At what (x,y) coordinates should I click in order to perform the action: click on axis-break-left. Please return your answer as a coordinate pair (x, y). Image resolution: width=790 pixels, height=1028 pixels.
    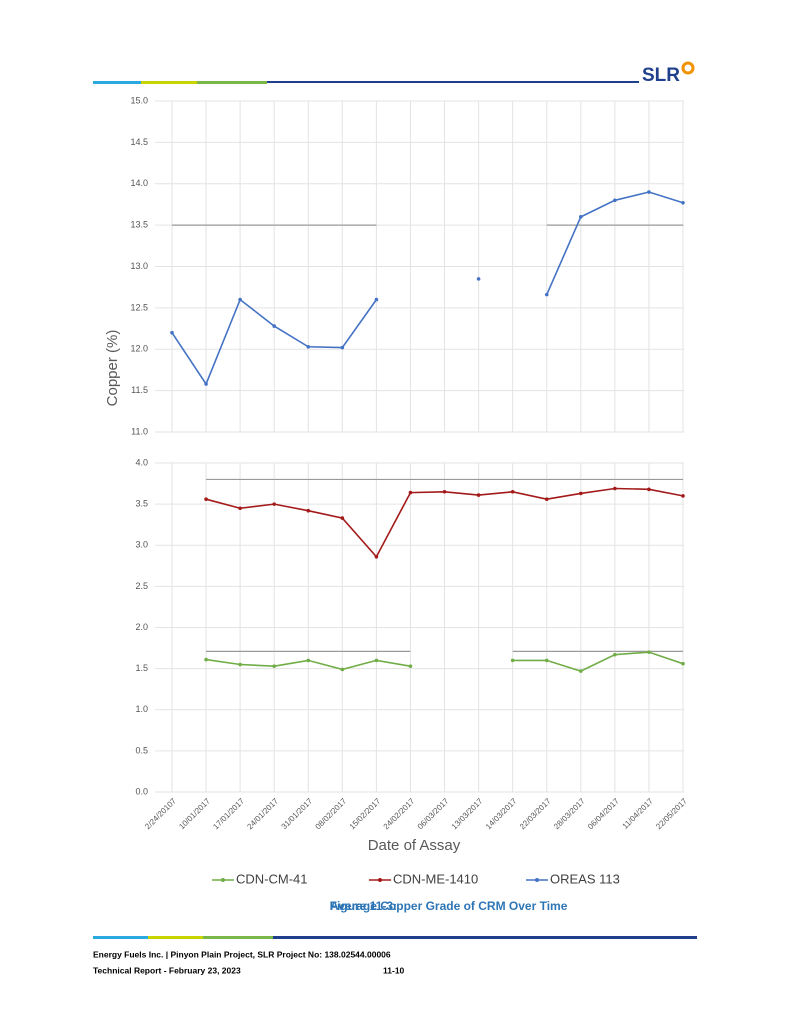
    Looking at the image, I should click on (155, 447).